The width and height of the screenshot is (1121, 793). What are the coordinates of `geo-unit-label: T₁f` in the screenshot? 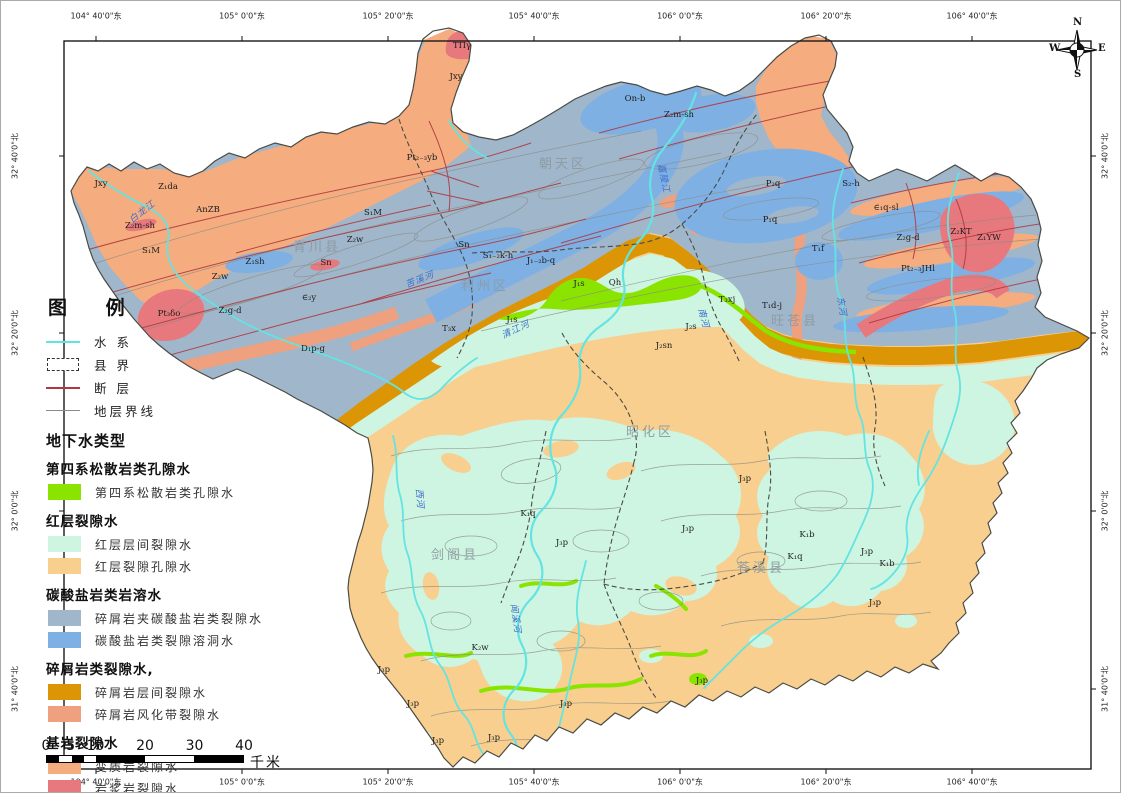 It's located at (818, 249).